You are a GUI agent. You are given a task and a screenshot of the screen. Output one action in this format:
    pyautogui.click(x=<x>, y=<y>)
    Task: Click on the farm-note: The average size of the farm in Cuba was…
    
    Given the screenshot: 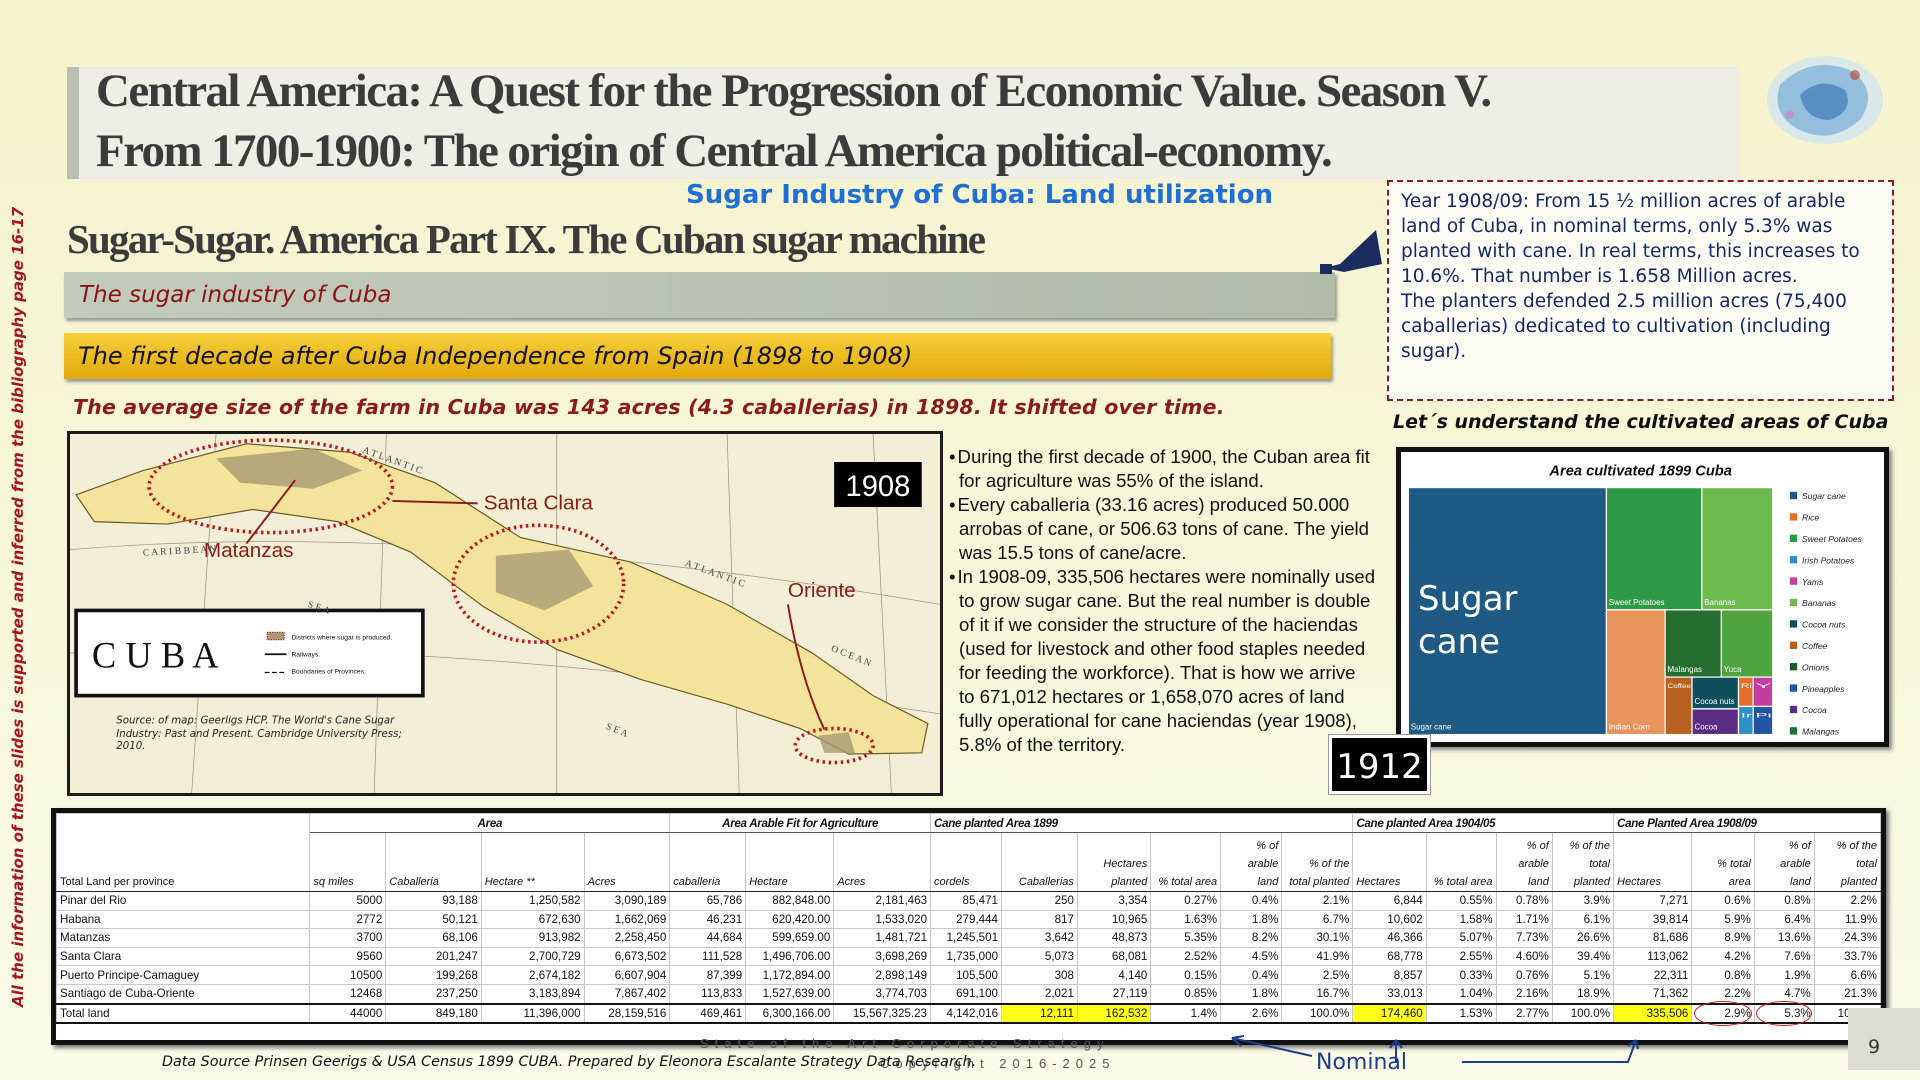 What is the action you would take?
    pyautogui.click(x=649, y=407)
    